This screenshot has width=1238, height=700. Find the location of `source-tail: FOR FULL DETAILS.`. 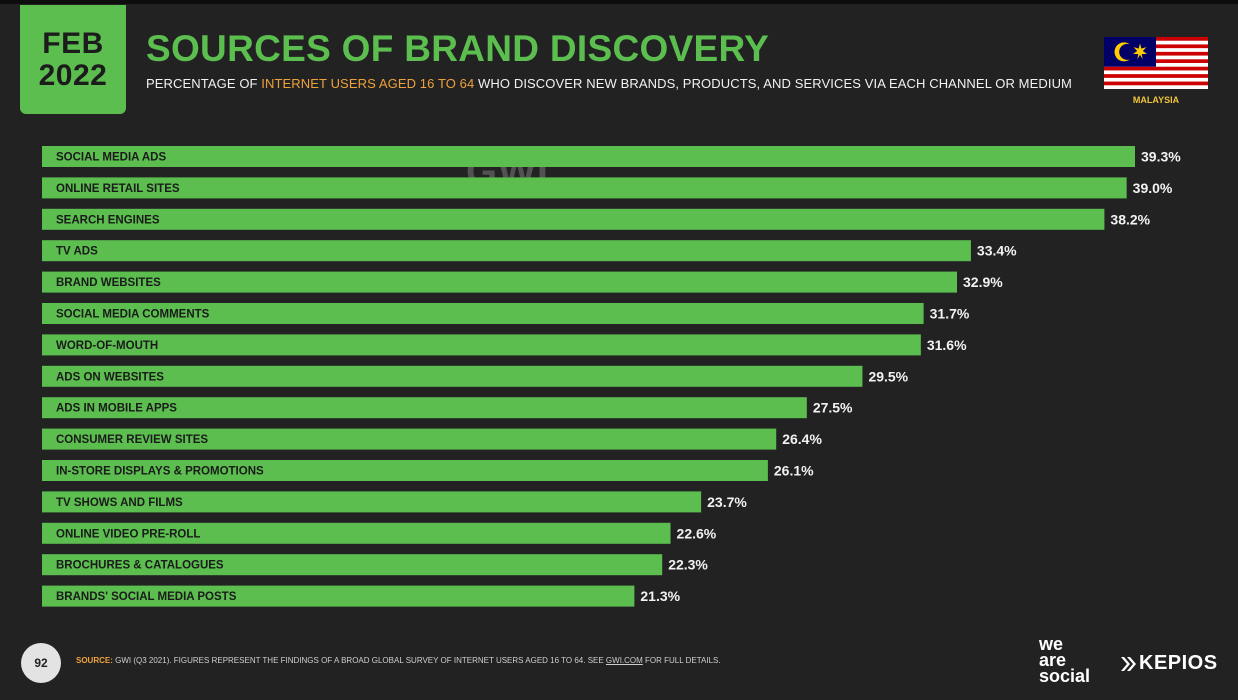

source-tail: FOR FULL DETAILS. is located at coordinates (681, 660).